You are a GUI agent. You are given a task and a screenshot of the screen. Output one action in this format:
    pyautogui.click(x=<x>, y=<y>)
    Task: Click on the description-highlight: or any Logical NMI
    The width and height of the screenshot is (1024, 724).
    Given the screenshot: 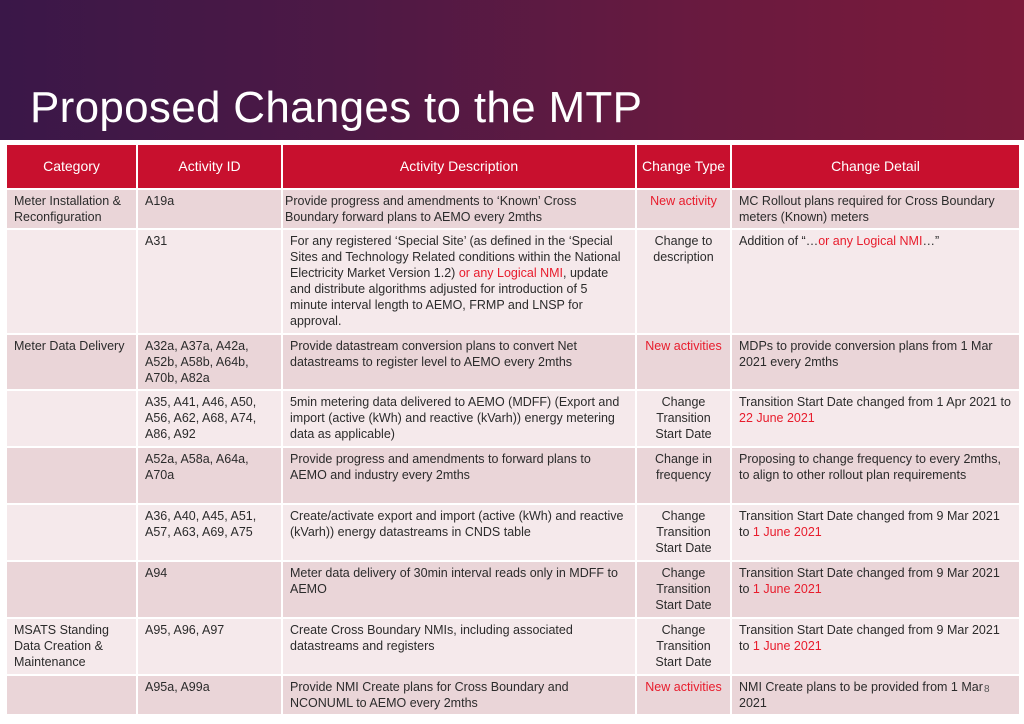 What is the action you would take?
    pyautogui.click(x=509, y=273)
    